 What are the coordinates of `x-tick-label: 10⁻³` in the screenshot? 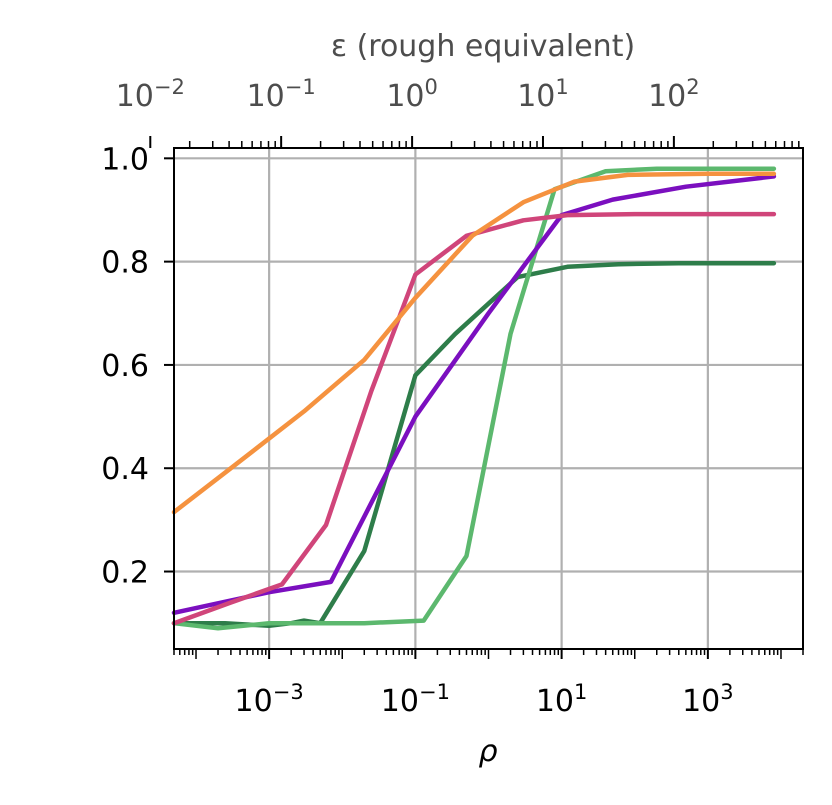 It's located at (269, 699).